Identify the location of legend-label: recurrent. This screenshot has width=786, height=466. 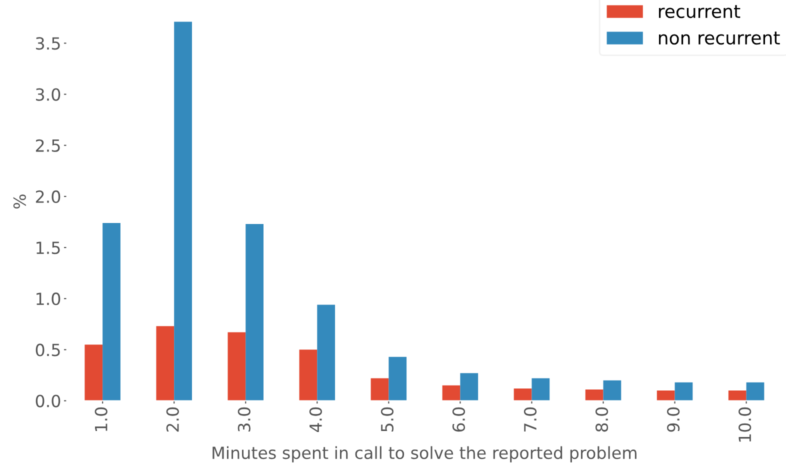
(699, 11).